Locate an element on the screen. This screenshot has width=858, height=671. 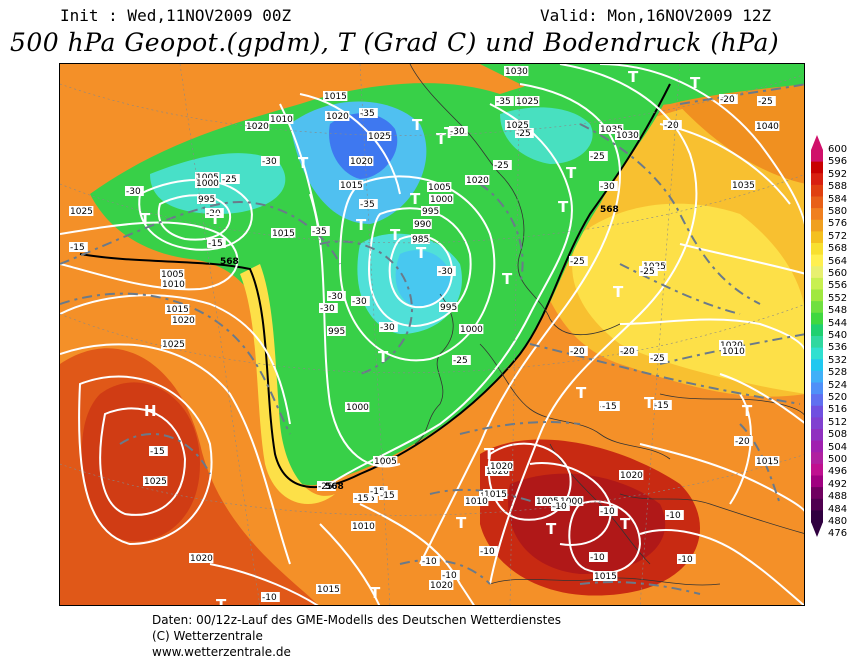
pressure-label: 985 is located at coordinates (420, 240).